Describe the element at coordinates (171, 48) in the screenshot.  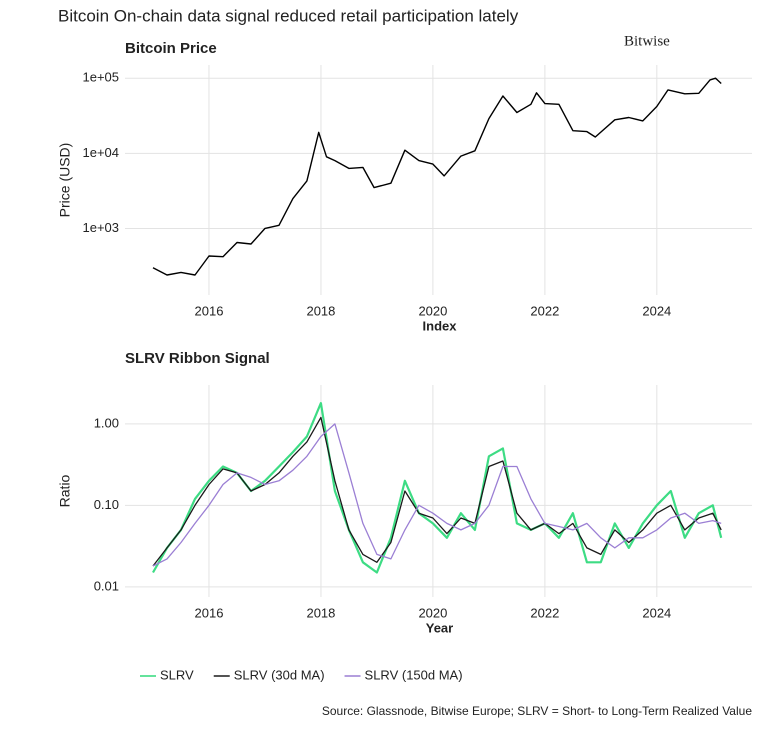
I see `chart-title: Bitcoin Price` at that location.